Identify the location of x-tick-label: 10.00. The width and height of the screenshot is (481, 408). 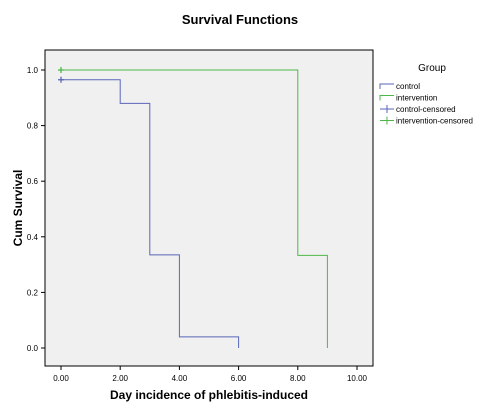
(357, 378).